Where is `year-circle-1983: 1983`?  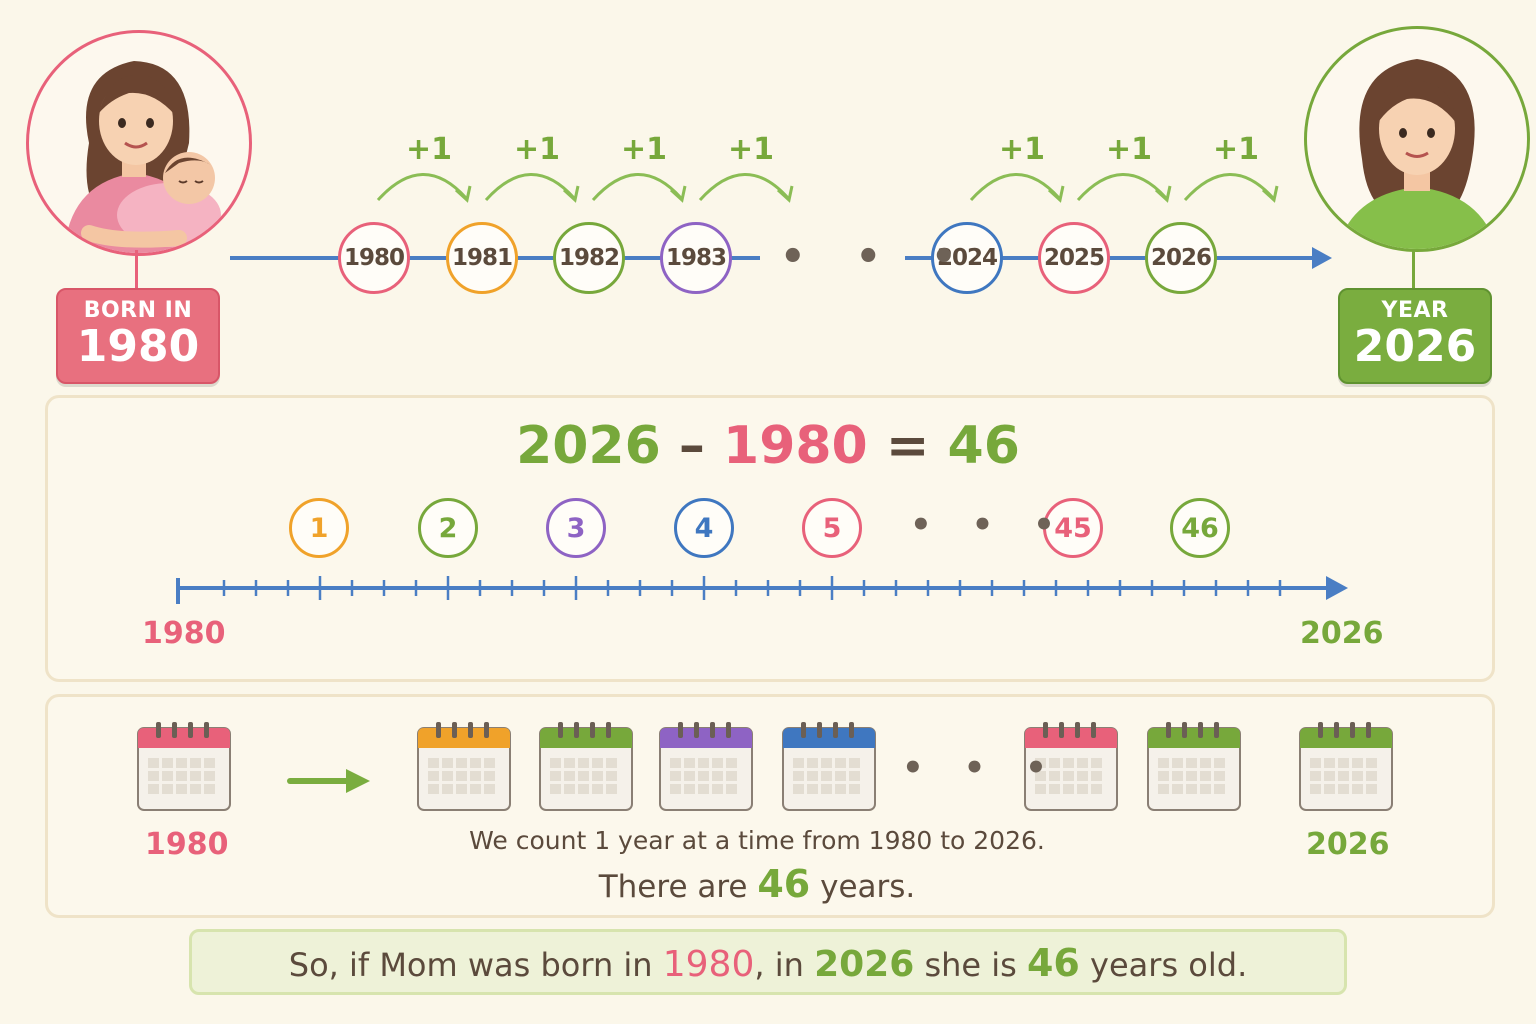
year-circle-1983: 1983 is located at coordinates (696, 258).